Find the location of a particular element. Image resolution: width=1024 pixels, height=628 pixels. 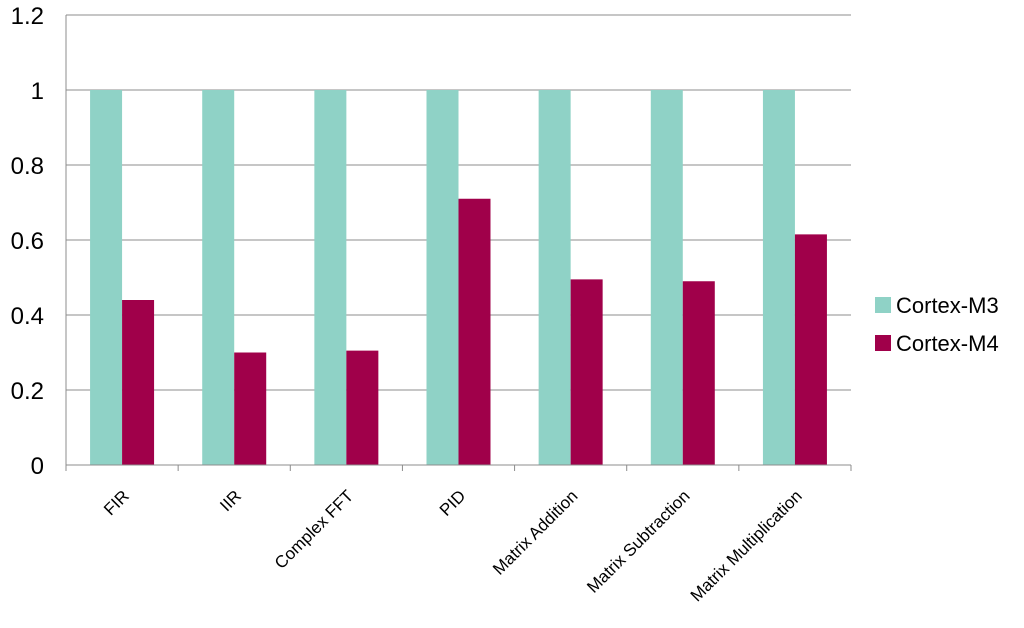

legend-label-cortex-m4: Cortex-M4 is located at coordinates (947, 343).